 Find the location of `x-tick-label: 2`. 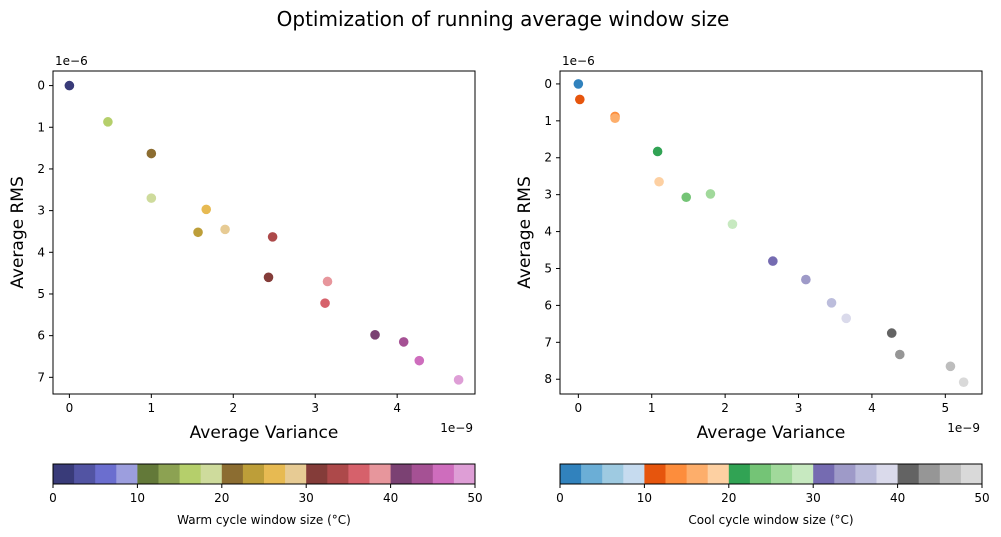

x-tick-label: 2 is located at coordinates (725, 408).